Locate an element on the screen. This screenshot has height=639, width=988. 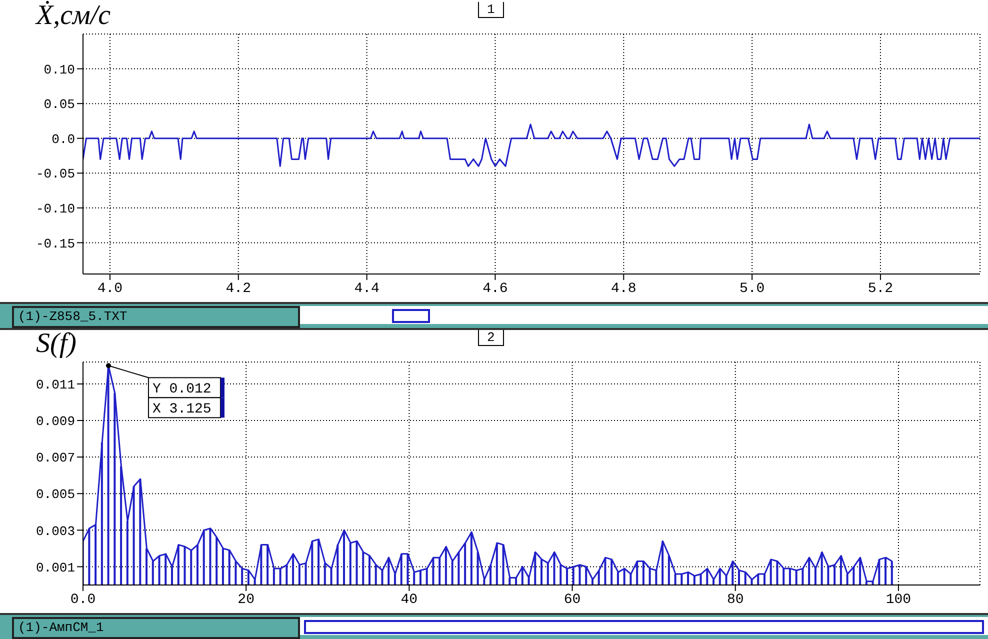
y-axis-title: Ẋ,см/с is located at coordinates (73, 16).